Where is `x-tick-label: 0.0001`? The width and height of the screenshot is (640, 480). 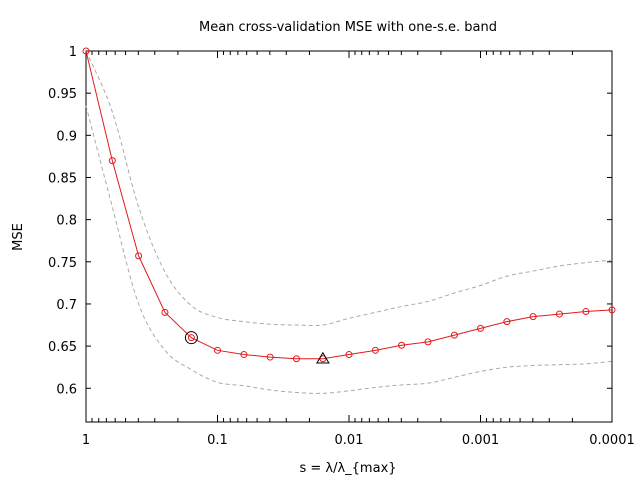
x-tick-label: 0.0001 is located at coordinates (612, 440).